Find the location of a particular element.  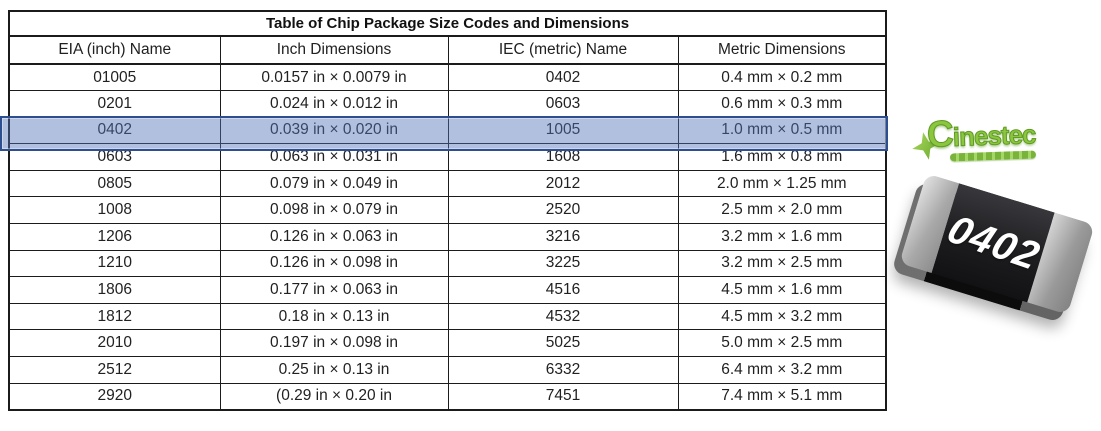

table-cell: 6332 is located at coordinates (563, 370).